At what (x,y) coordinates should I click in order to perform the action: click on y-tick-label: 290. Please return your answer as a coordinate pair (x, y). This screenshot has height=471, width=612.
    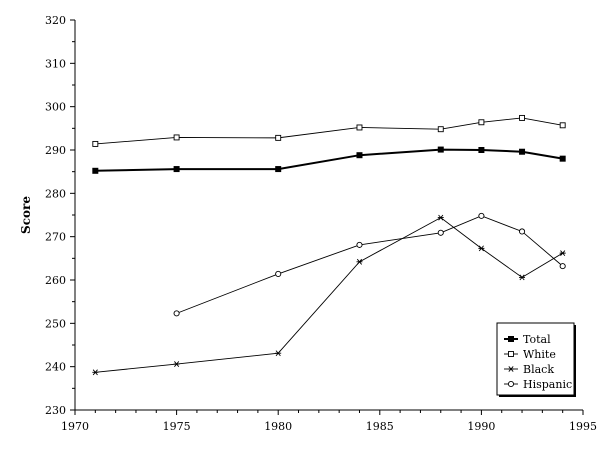
    Looking at the image, I should click on (55, 150).